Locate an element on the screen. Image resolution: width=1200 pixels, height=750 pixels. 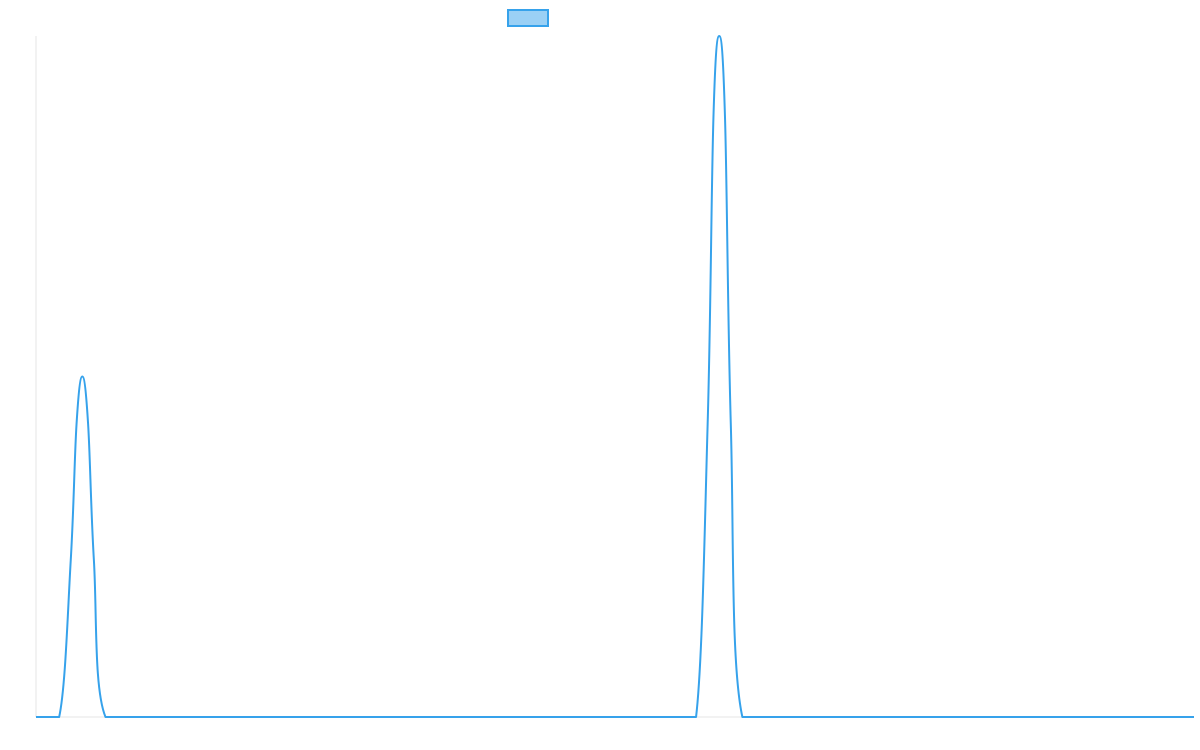
legend is located at coordinates (528, 18).